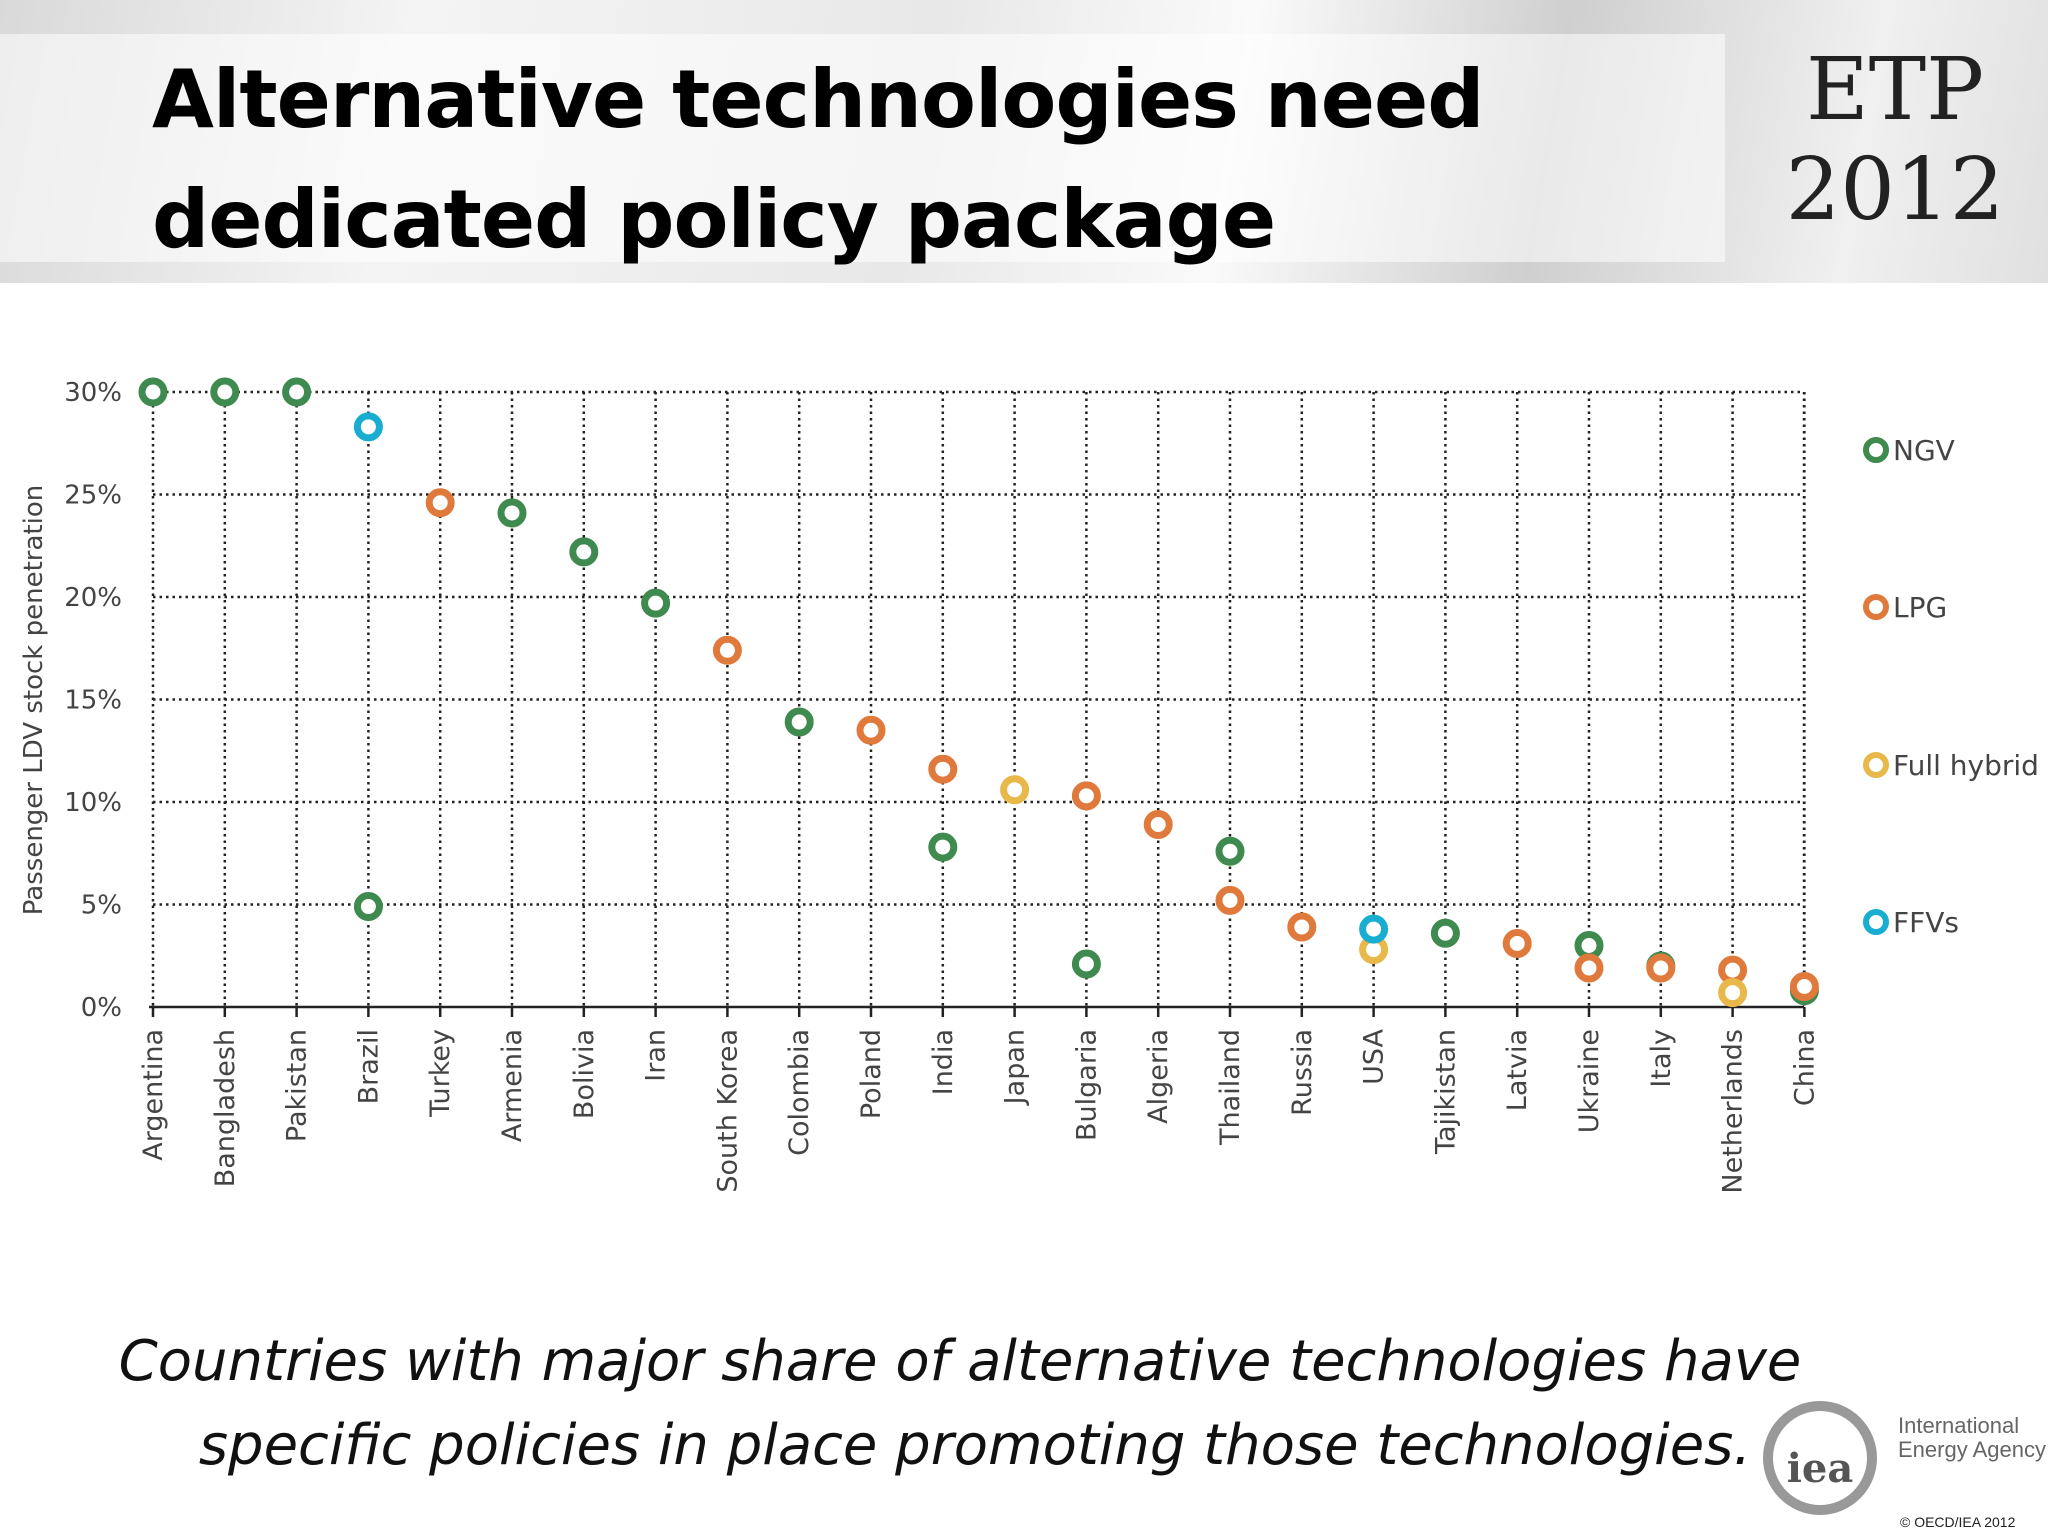 The image size is (2048, 1536). Describe the element at coordinates (1230, 1087) in the screenshot. I see `x-tick-label: Thailand` at that location.